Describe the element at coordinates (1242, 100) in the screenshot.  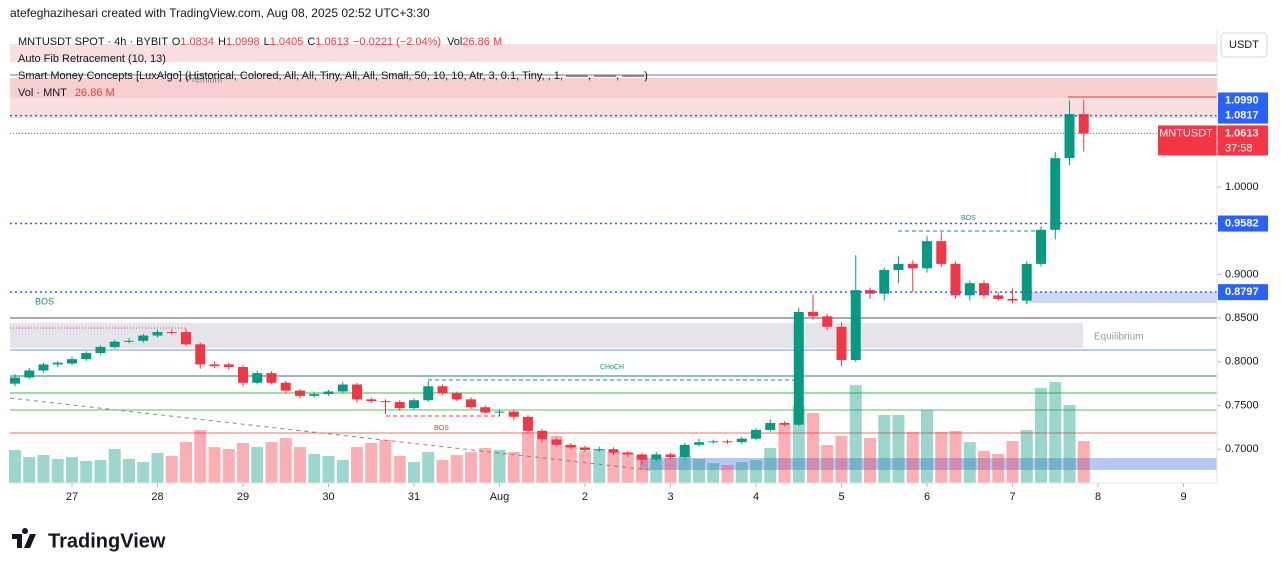
I see `level-label: 1.0990` at that location.